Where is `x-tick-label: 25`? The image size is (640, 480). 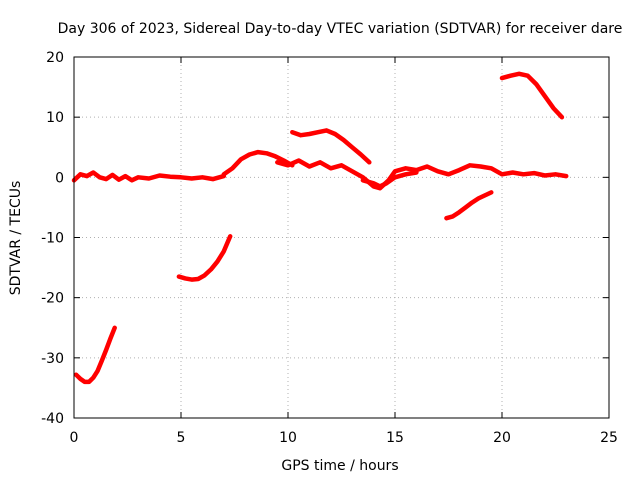 x-tick-label: 25 is located at coordinates (609, 438).